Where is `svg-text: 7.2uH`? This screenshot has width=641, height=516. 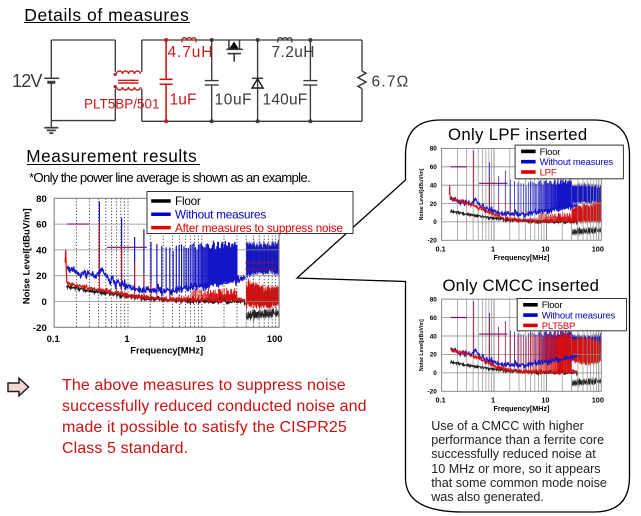 svg-text: 7.2uH is located at coordinates (293, 52).